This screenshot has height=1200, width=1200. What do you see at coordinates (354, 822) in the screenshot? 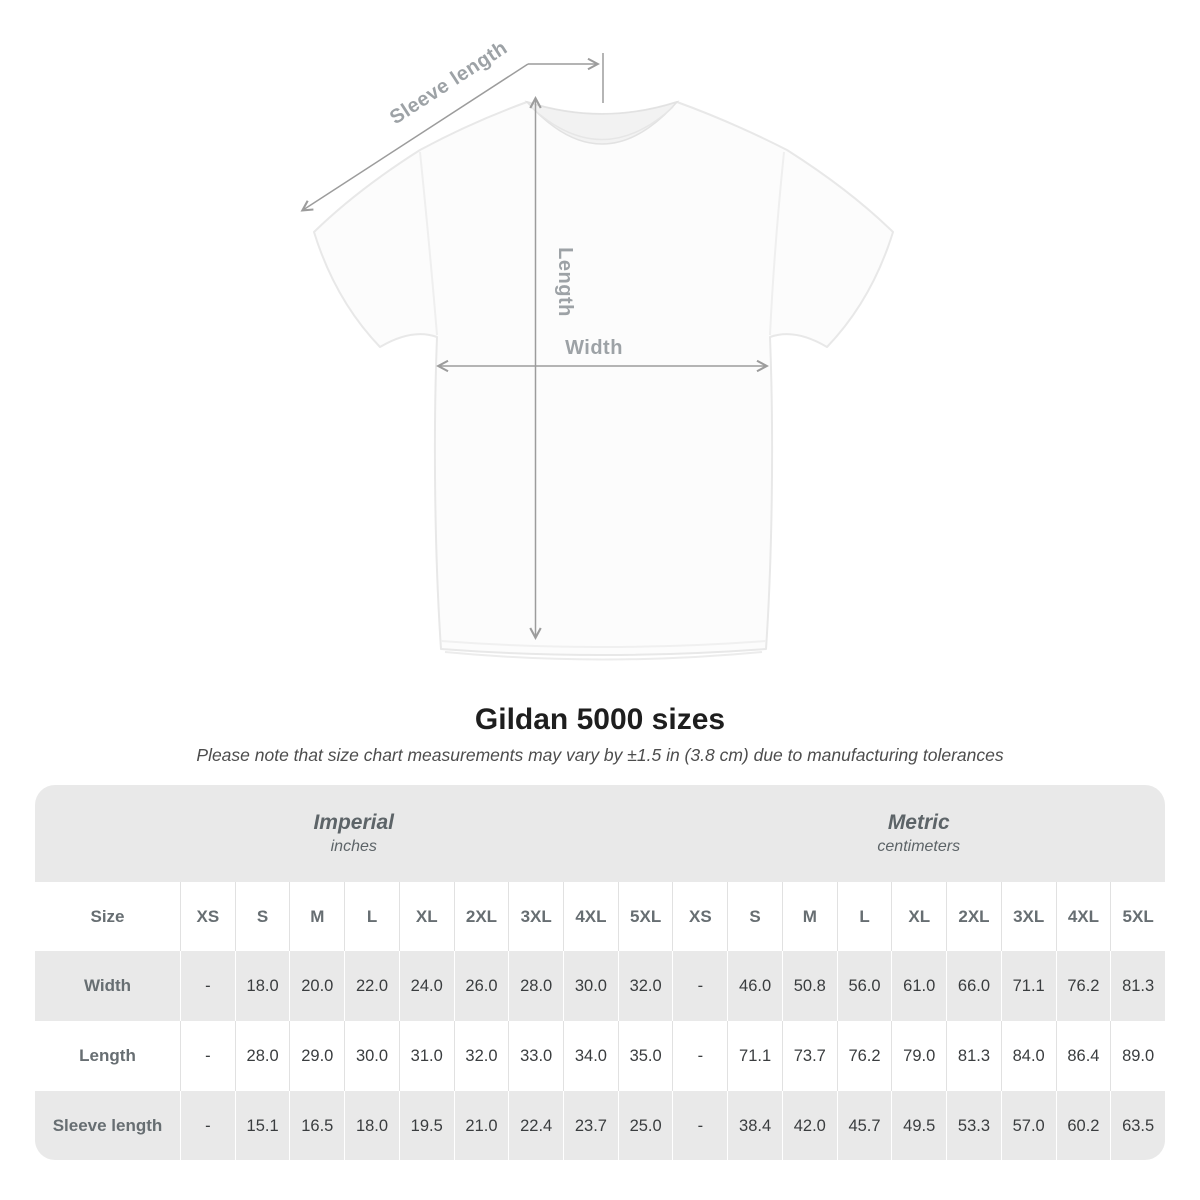
I see `imperial-label: Imperial` at bounding box center [354, 822].